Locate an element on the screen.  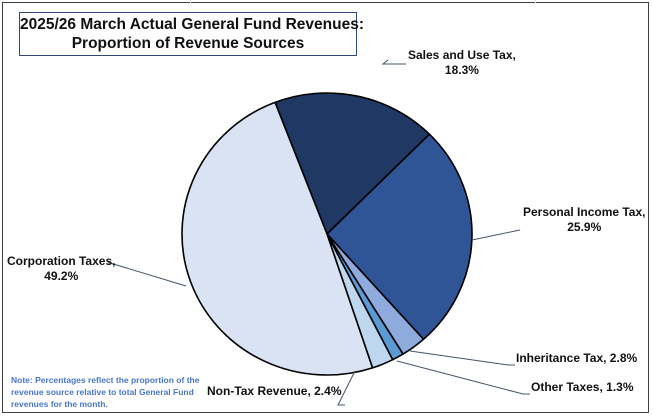
data-label-name: Other Taxes, 1.3% is located at coordinates (582, 387).